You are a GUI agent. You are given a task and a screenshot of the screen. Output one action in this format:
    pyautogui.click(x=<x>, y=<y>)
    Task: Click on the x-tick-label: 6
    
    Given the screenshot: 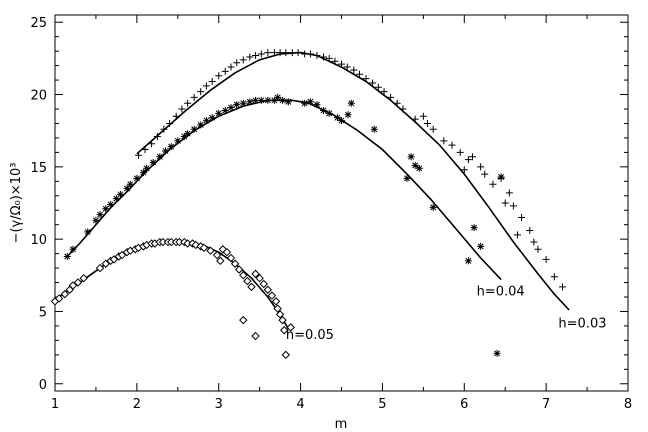 What is the action you would take?
    pyautogui.click(x=464, y=404)
    